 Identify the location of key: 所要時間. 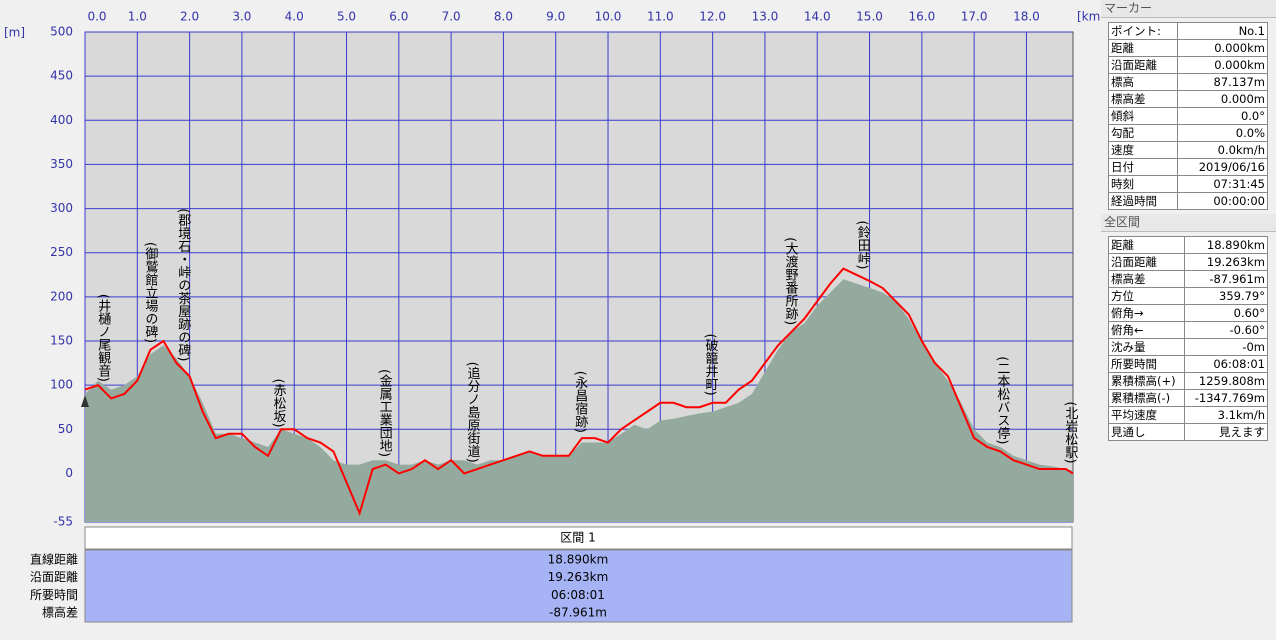
(1146, 364).